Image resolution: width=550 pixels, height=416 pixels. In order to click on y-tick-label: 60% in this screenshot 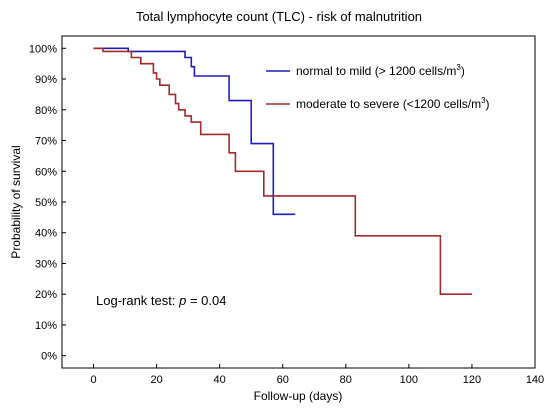, I will do `click(46, 172)`.